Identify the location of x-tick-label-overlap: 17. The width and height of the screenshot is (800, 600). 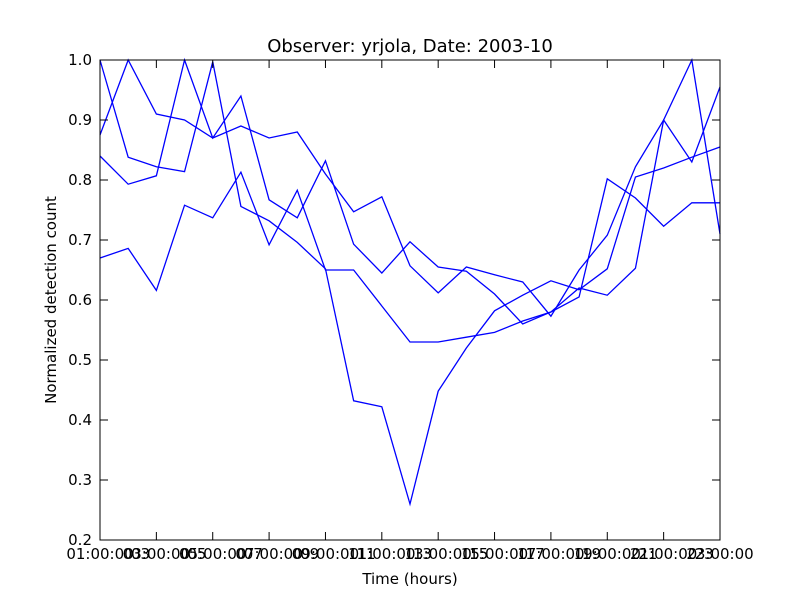
(535, 554).